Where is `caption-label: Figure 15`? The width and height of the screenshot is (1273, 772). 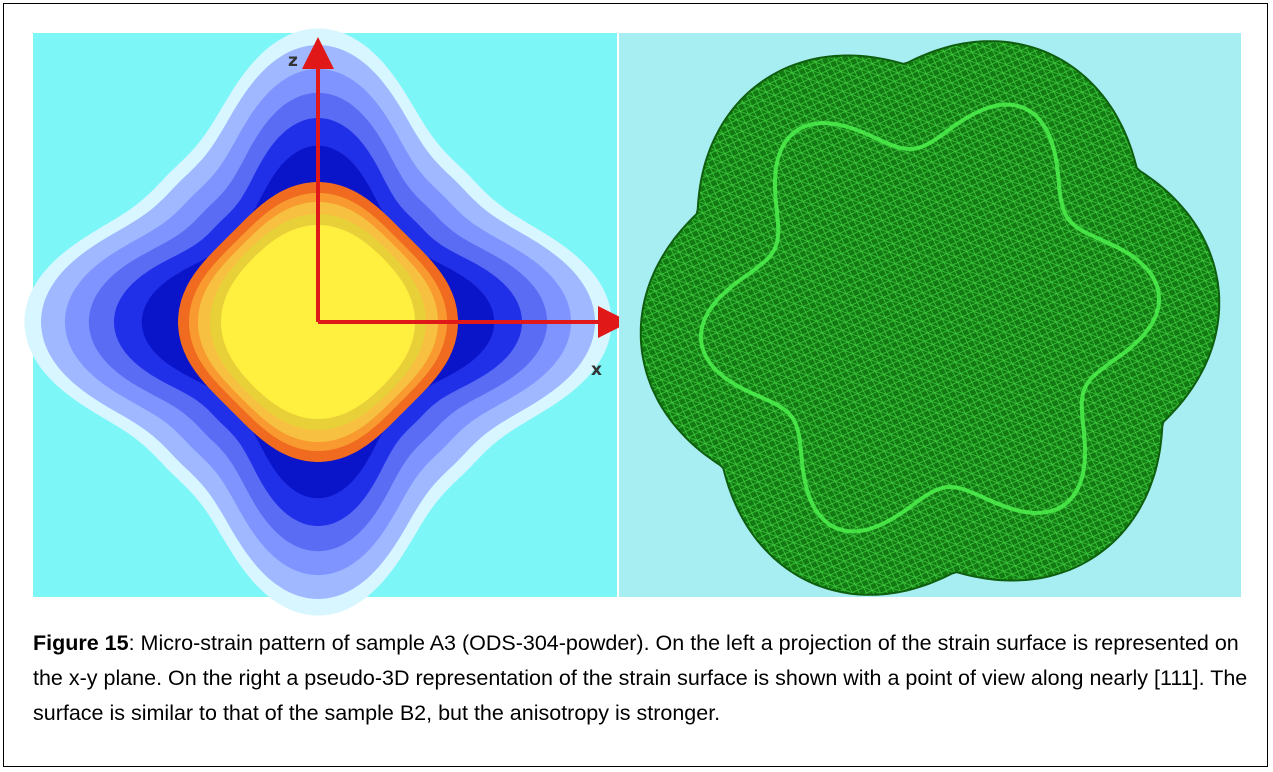 caption-label: Figure 15 is located at coordinates (81, 643).